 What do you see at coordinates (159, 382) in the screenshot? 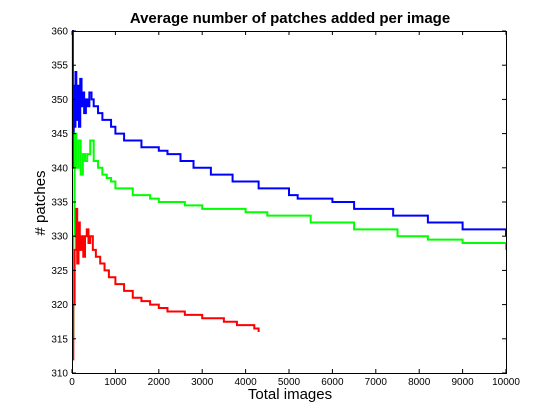
I see `x-tick-label: 2000` at bounding box center [159, 382].